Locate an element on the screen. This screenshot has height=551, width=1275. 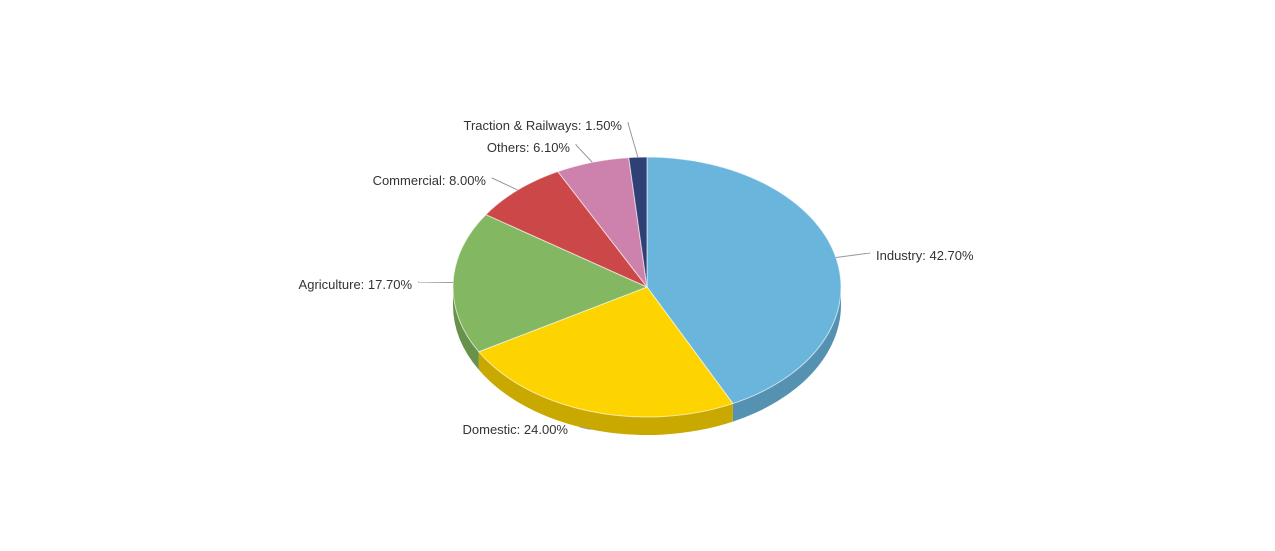
slice-traction-railways is located at coordinates (638, 222).